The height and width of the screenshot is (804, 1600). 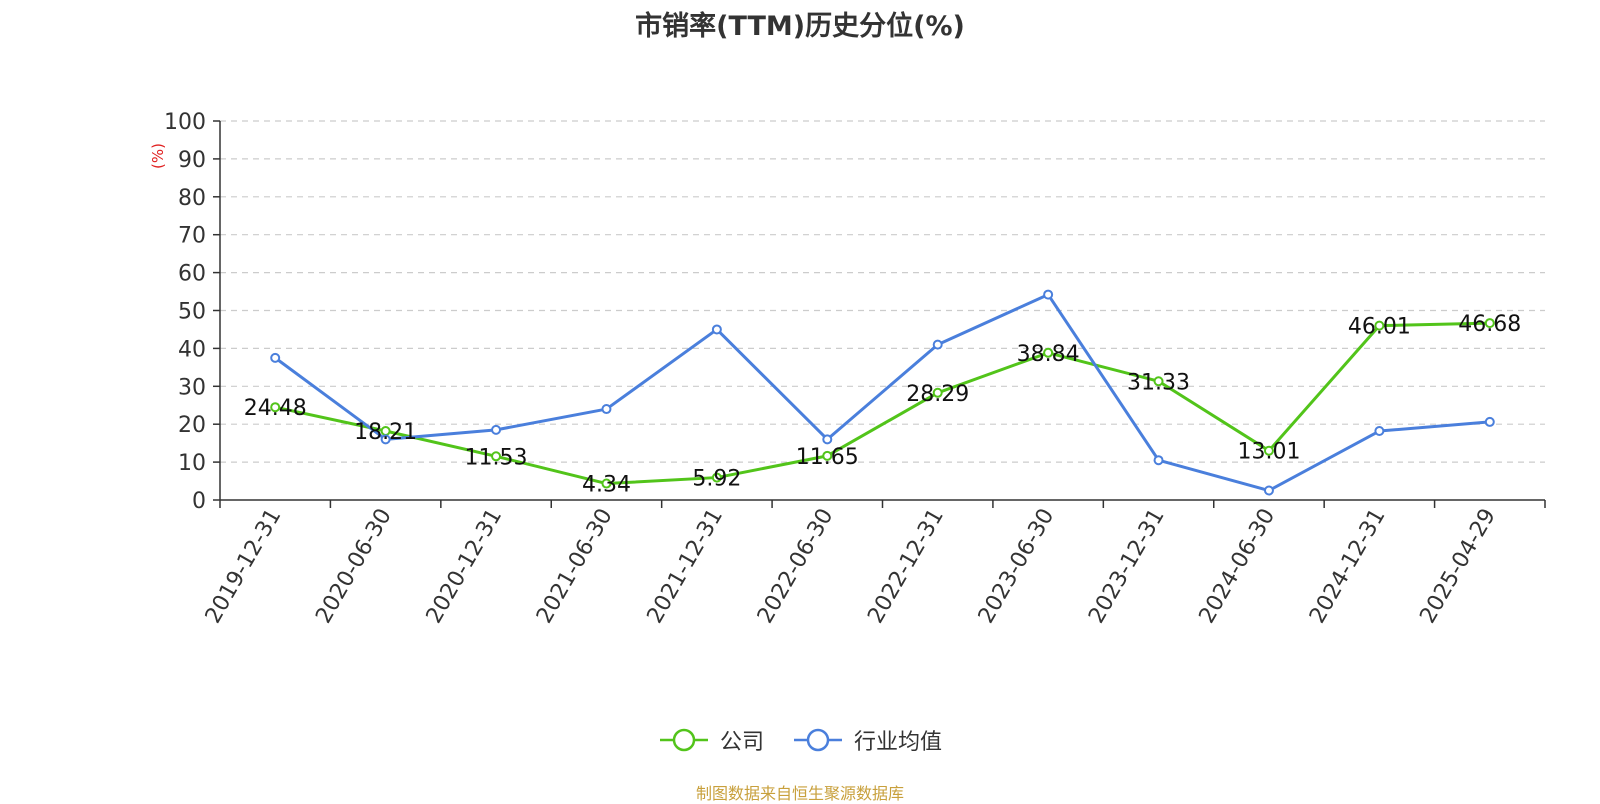 I want to click on data-label: 46.68, so click(x=1489, y=324).